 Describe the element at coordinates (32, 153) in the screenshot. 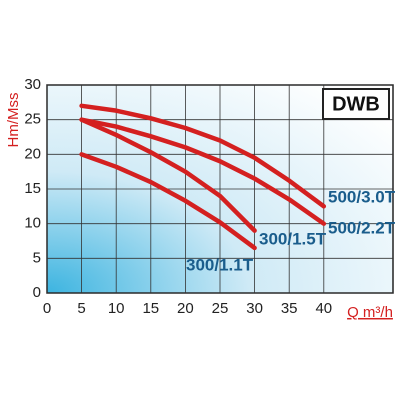

I see `y-tick-label: 20` at that location.